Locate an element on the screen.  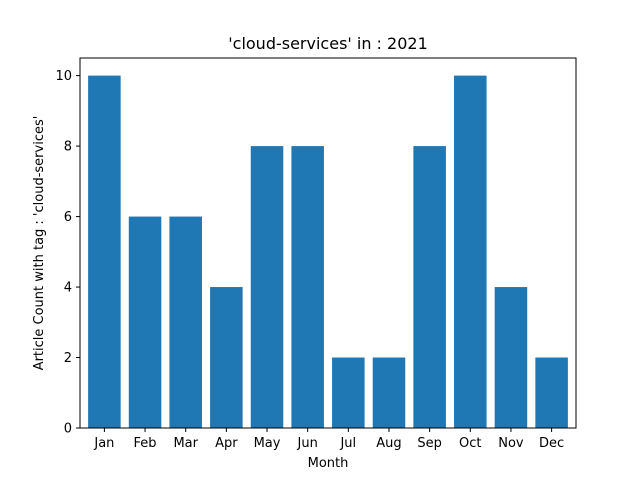
bar-apr is located at coordinates (226, 357).